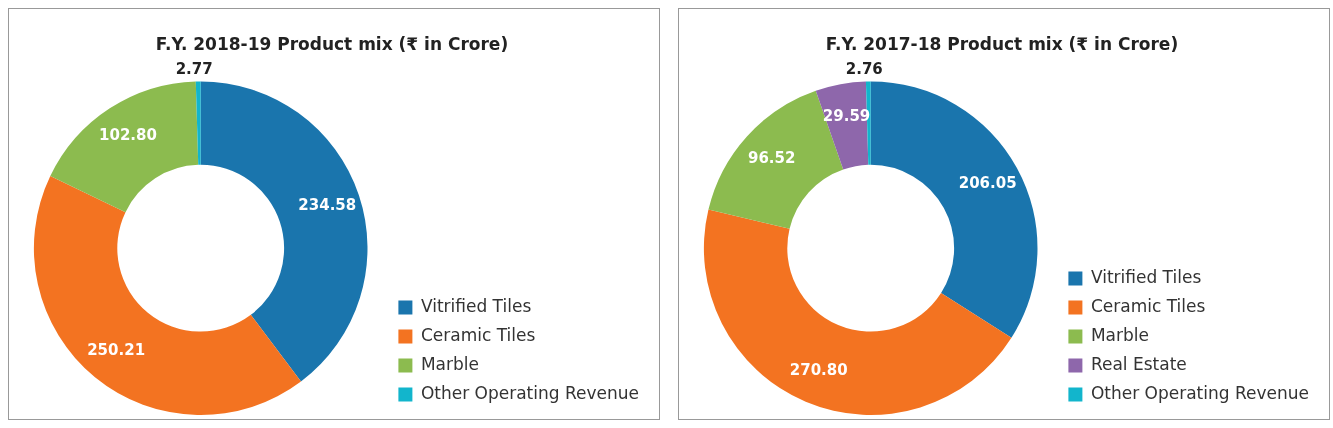 Image resolution: width=1333 pixels, height=428 pixels. I want to click on data-label: 270.80, so click(818, 369).